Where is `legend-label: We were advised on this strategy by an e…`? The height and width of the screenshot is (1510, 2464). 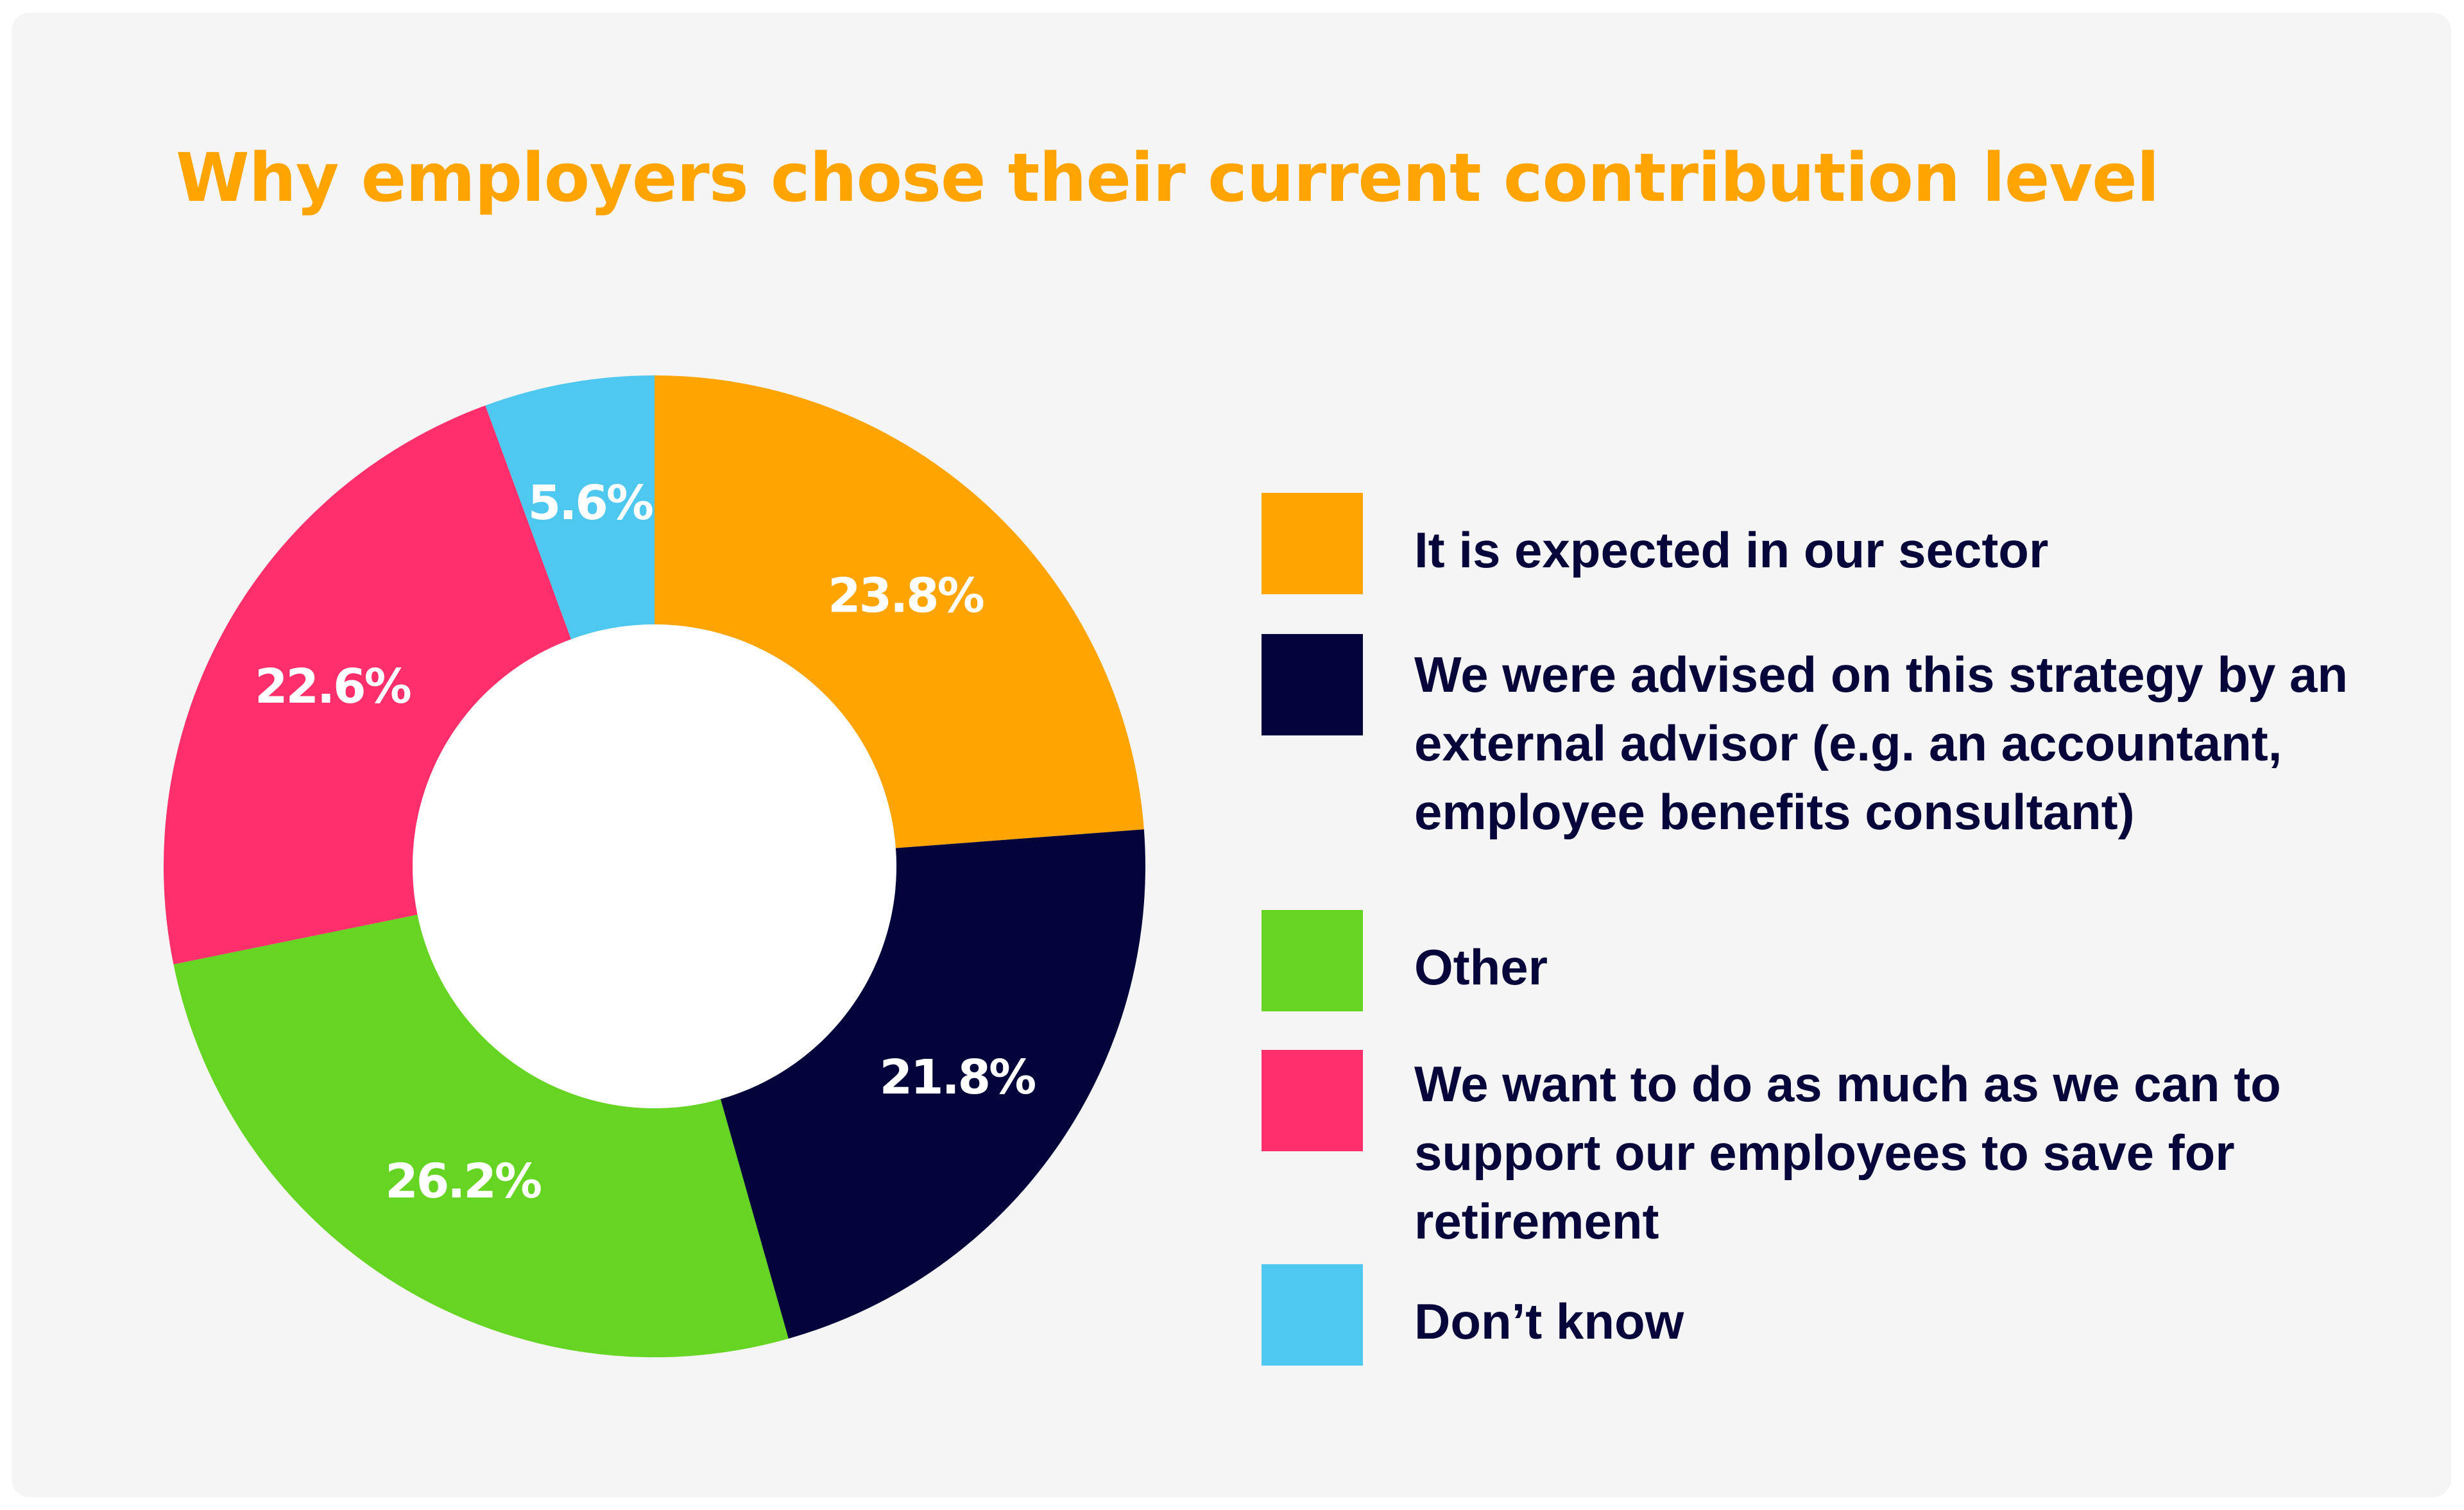
legend-label: We were advised on this strategy by an e… is located at coordinates (1881, 743).